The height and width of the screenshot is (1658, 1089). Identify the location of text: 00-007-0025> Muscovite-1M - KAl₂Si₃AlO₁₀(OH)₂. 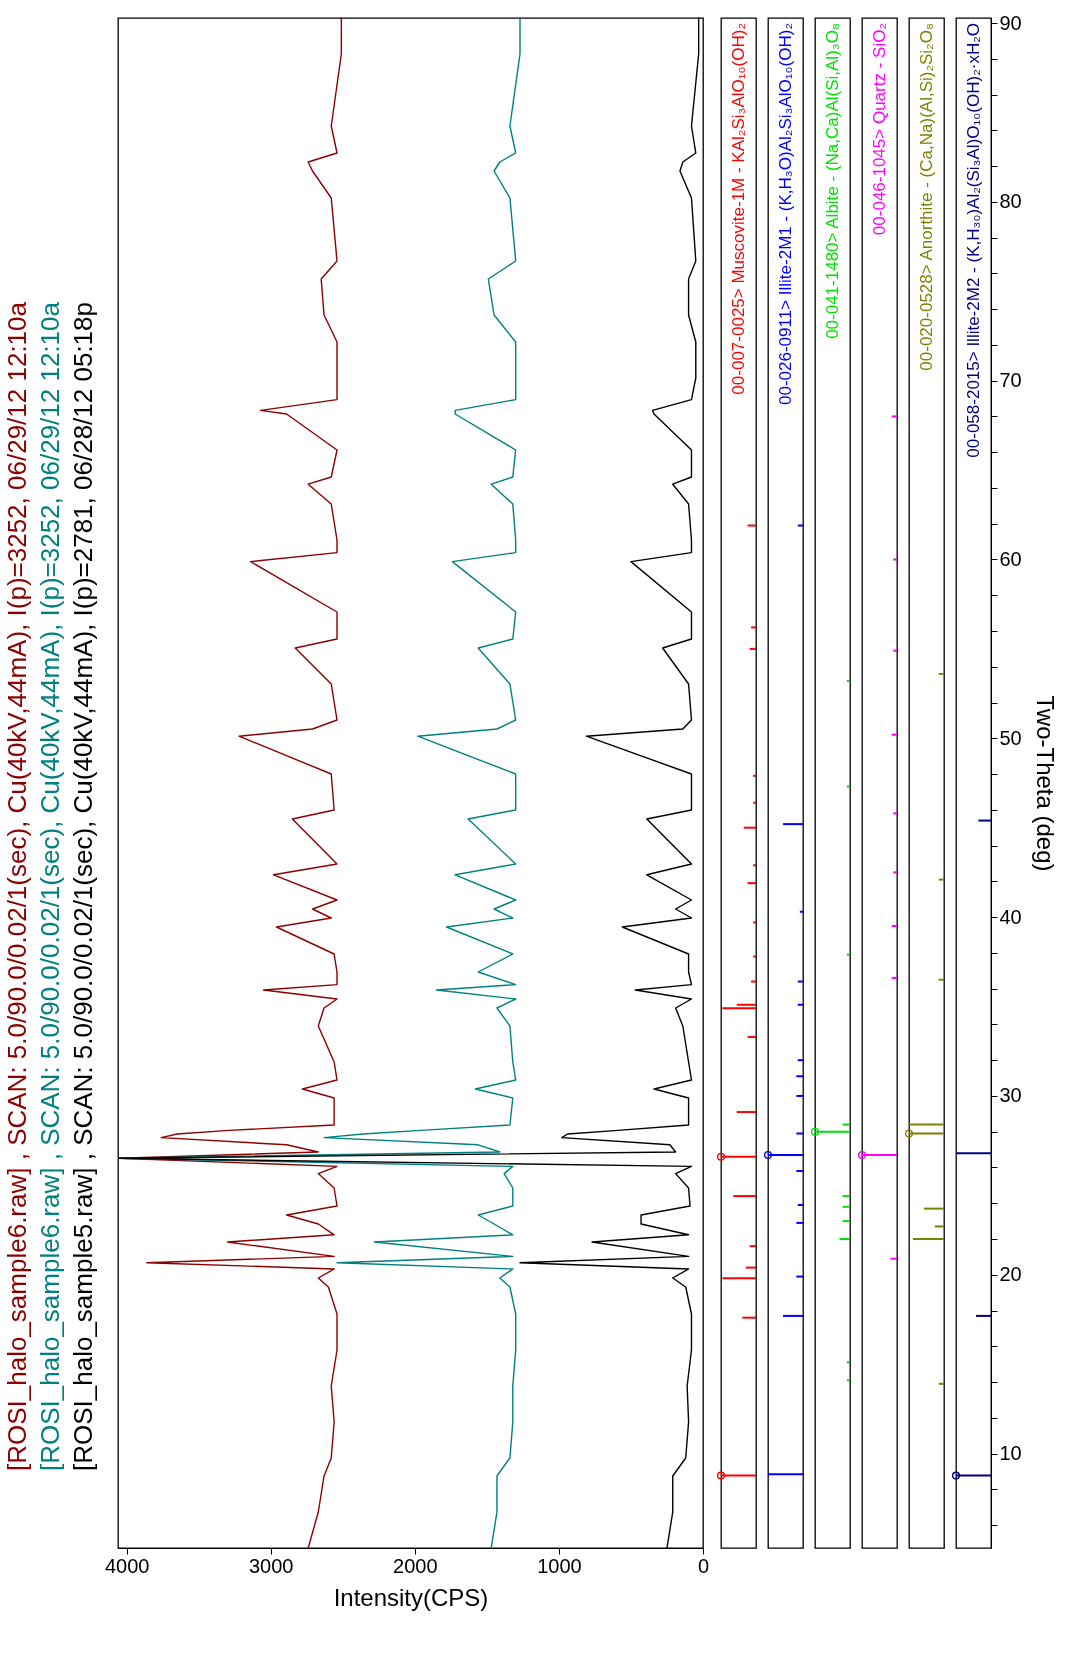
(738, 209).